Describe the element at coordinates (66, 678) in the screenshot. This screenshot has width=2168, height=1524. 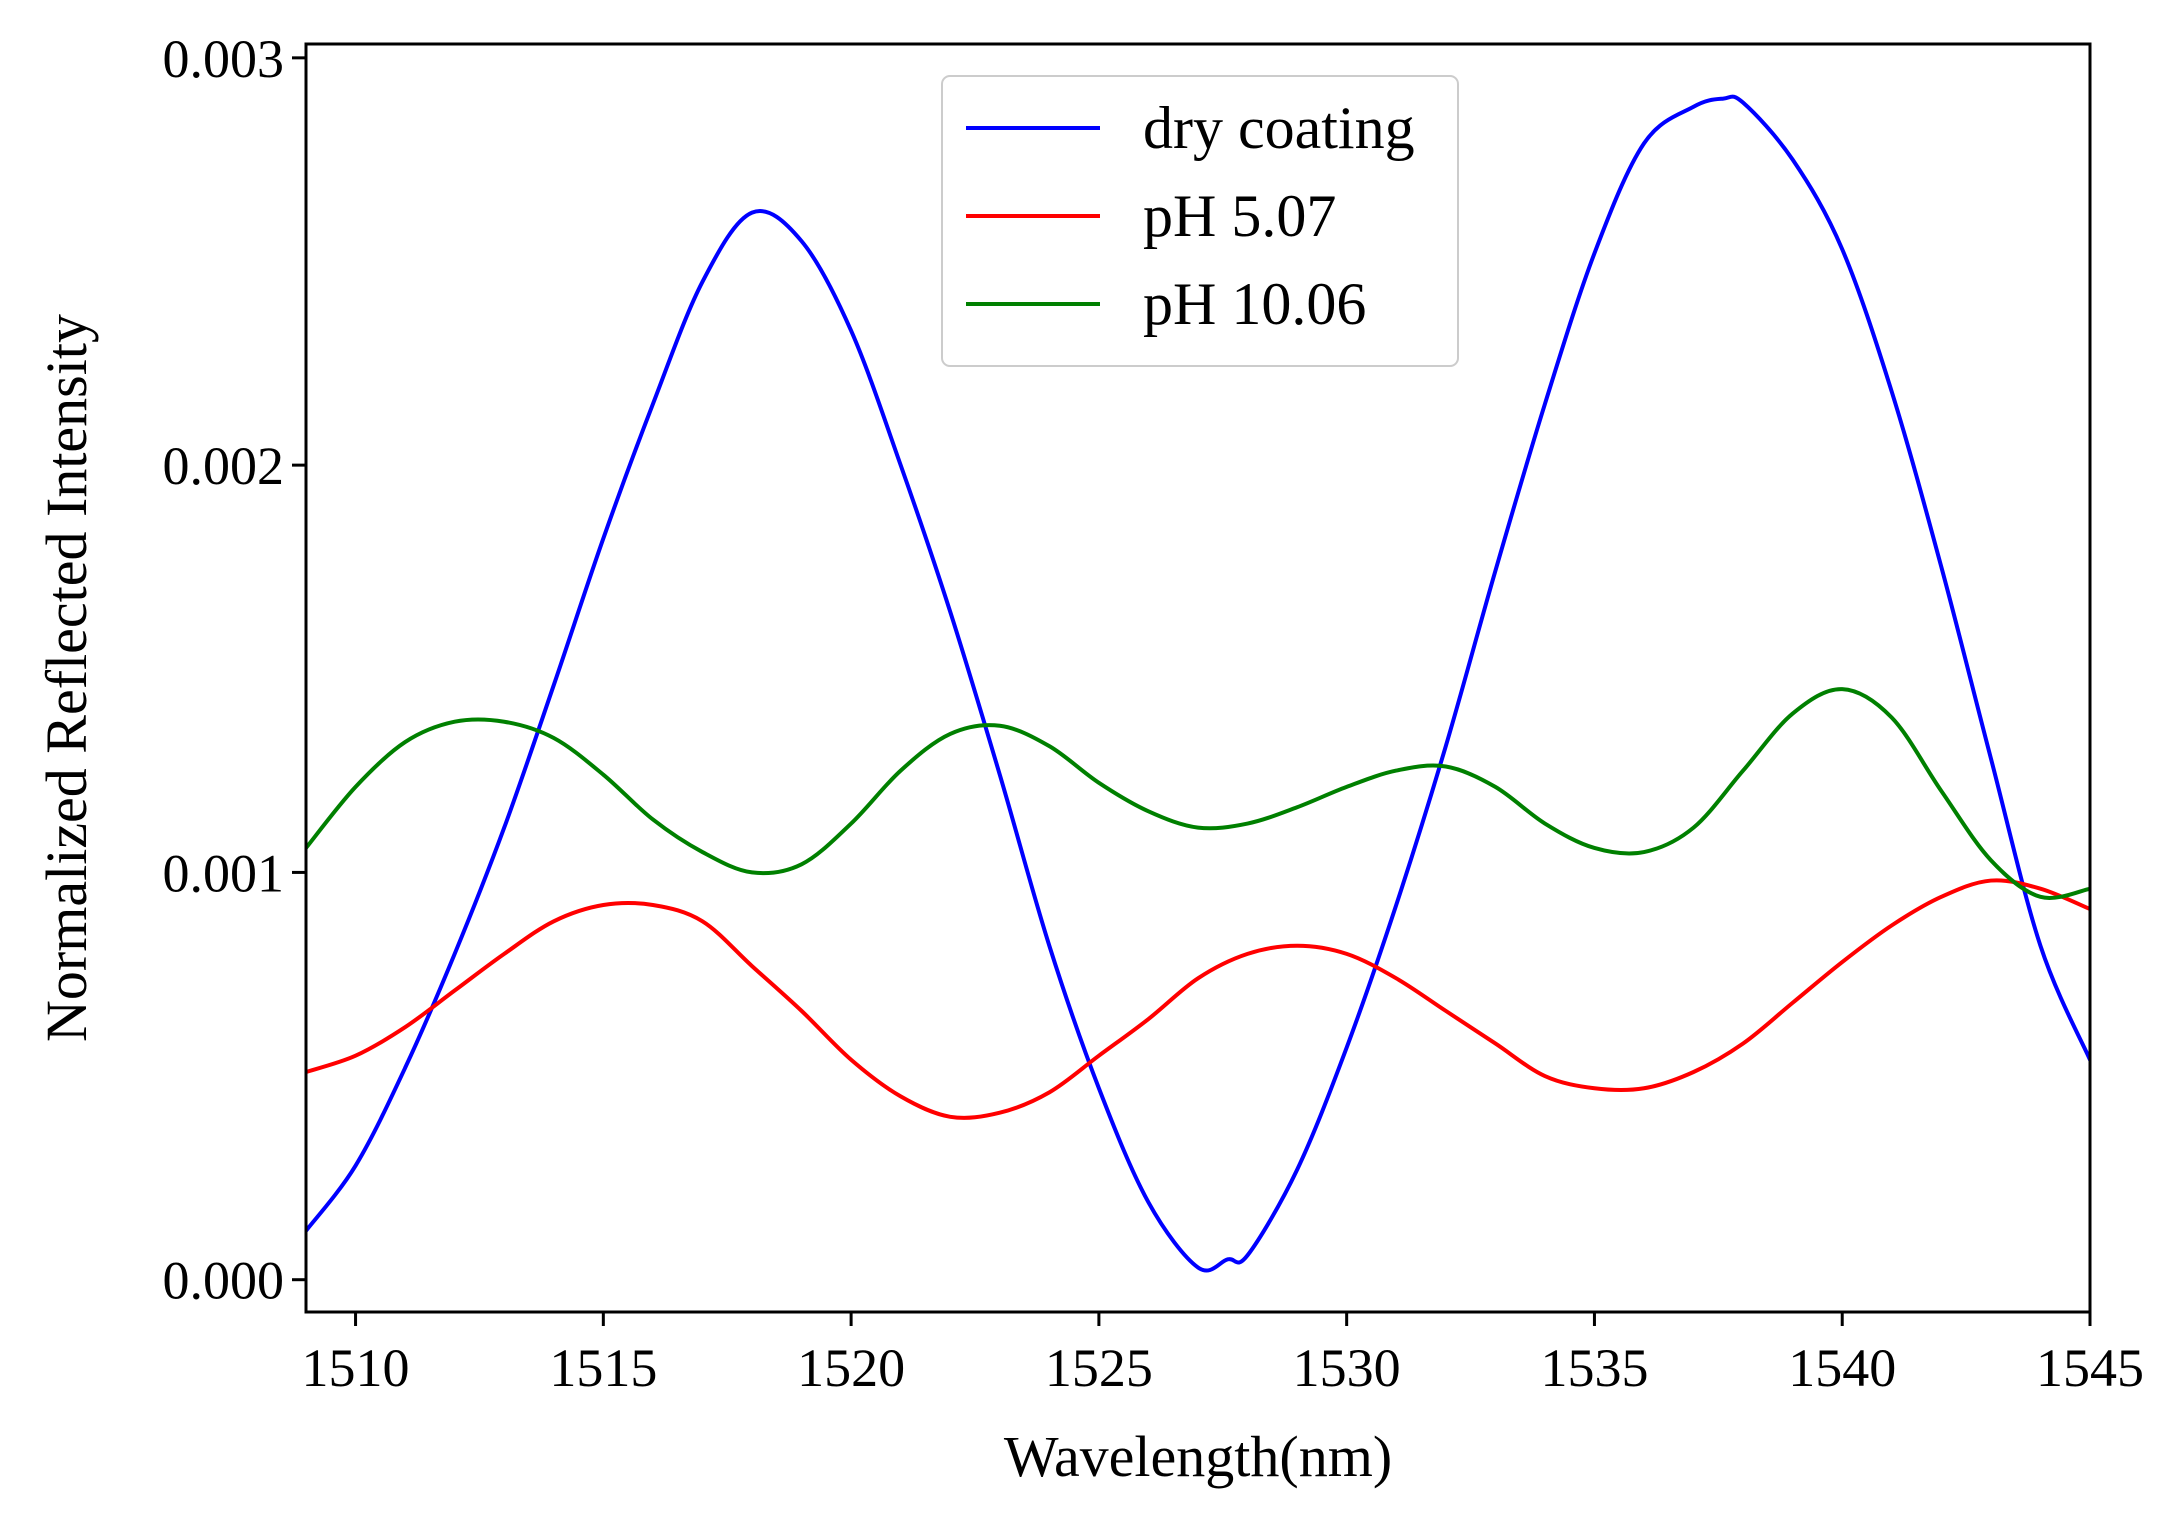
I see `y-axis-title: Normalized Reflected Intensity` at that location.